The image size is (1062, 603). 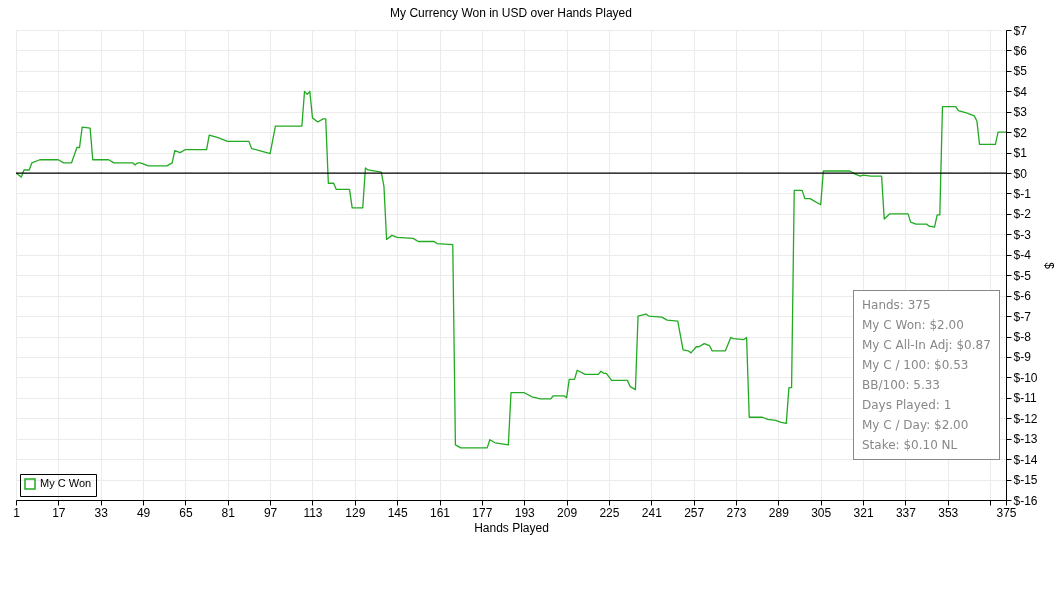 What do you see at coordinates (1025, 480) in the screenshot?
I see `y-tick-label: $-15` at bounding box center [1025, 480].